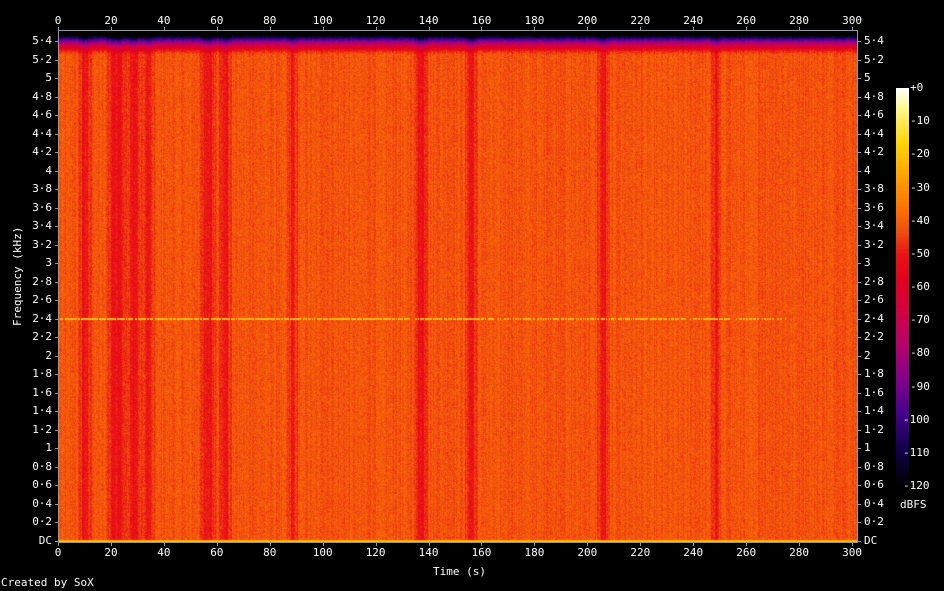  I want to click on x-tick-label-top: 160, so click(481, 20).